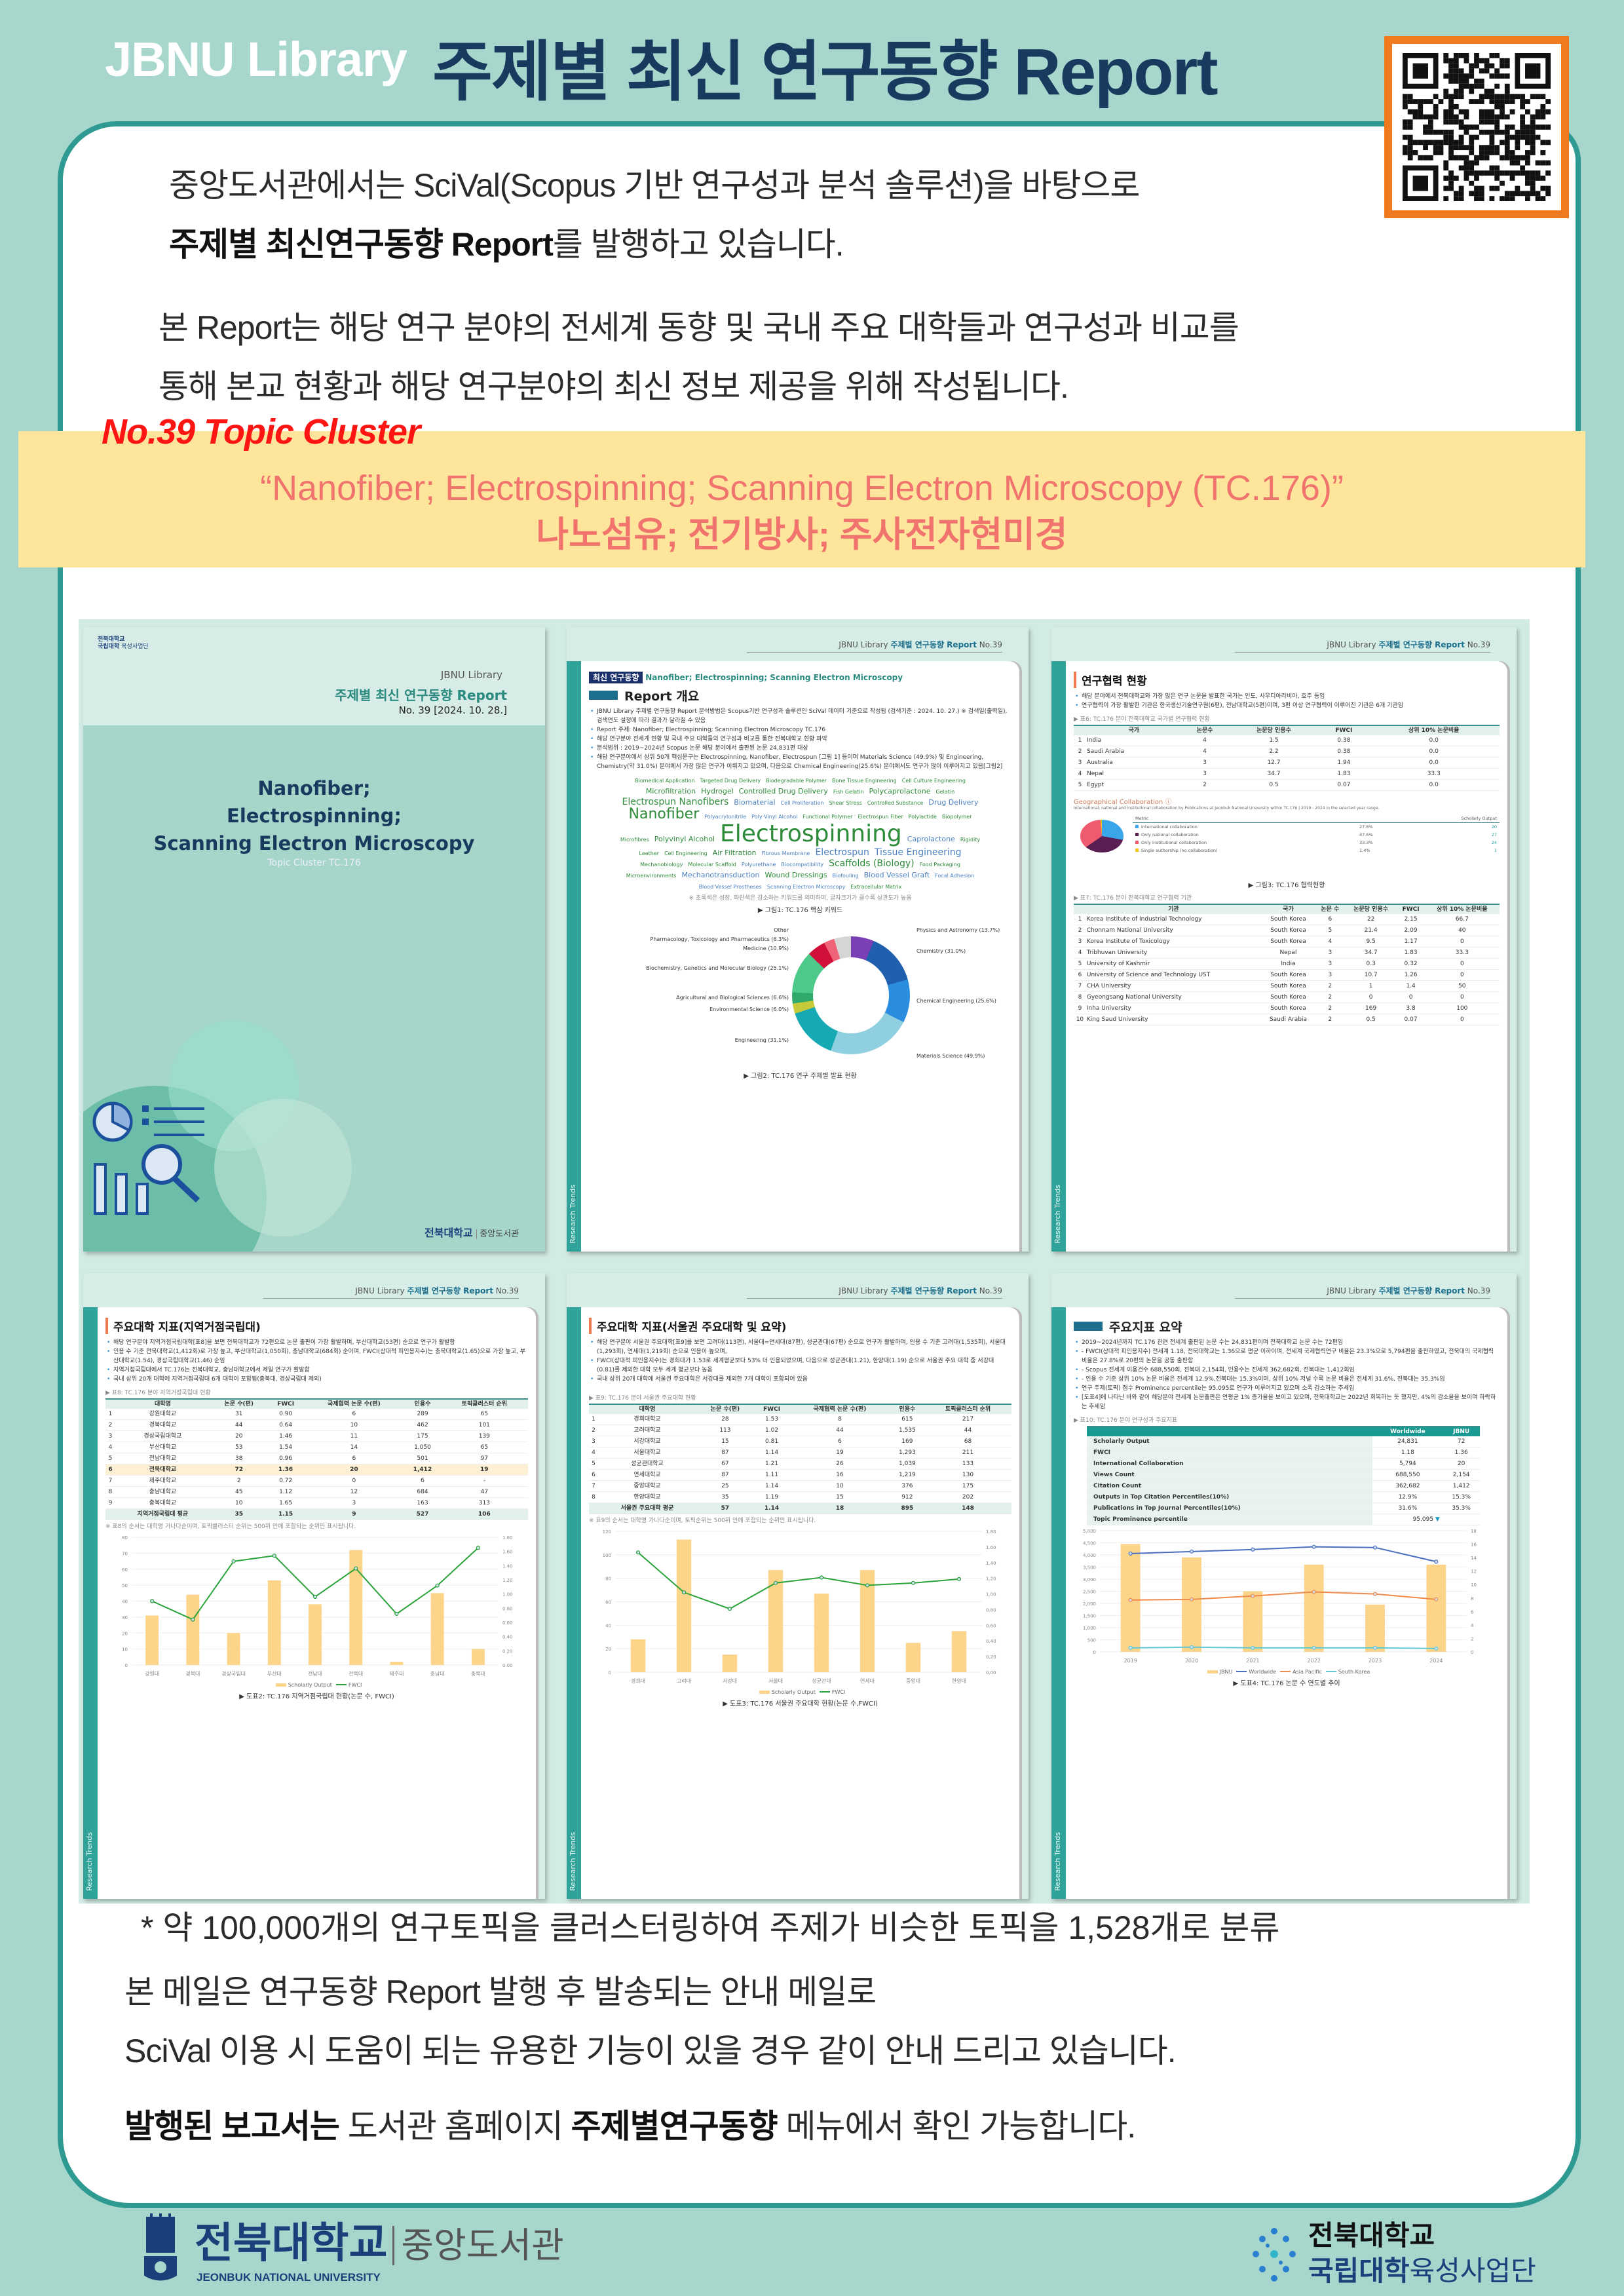 This screenshot has width=1624, height=2296. I want to click on qr-code, so click(1476, 127).